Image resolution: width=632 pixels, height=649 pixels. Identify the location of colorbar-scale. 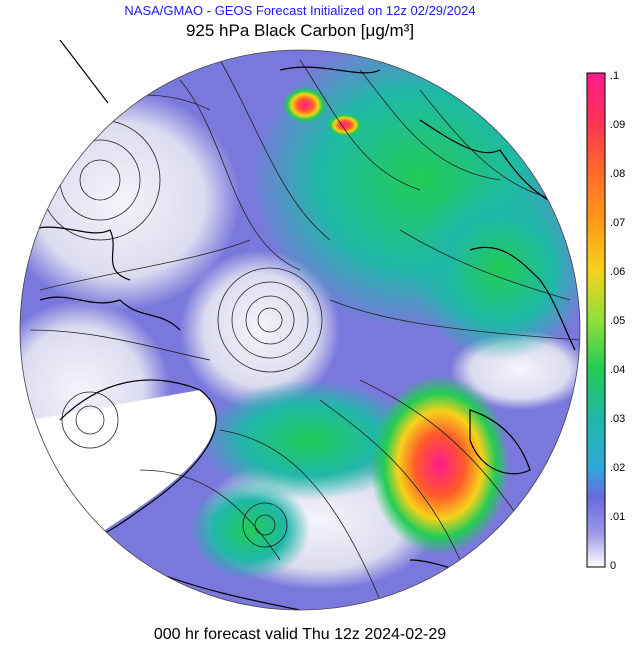
(596, 320).